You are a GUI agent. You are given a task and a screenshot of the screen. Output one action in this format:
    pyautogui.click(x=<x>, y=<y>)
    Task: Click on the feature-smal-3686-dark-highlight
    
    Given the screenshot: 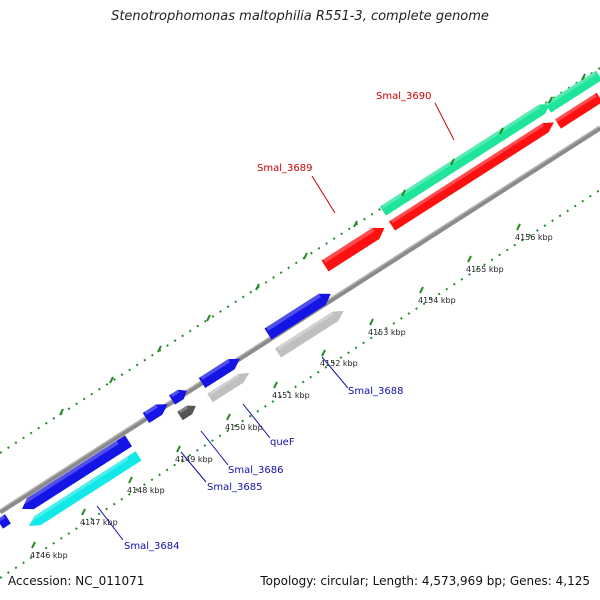 What is the action you would take?
    pyautogui.click(x=183, y=409)
    